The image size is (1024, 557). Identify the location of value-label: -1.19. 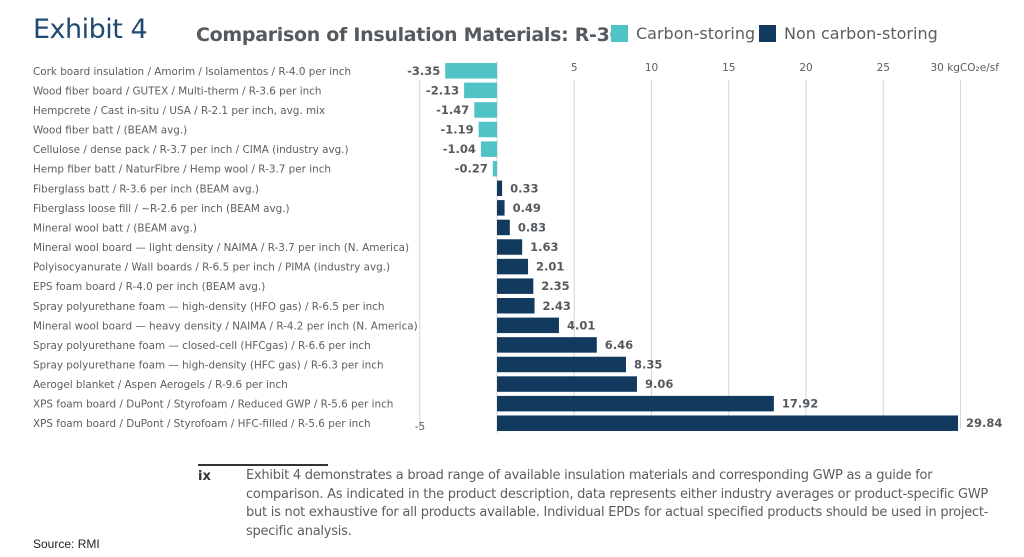
(456, 130).